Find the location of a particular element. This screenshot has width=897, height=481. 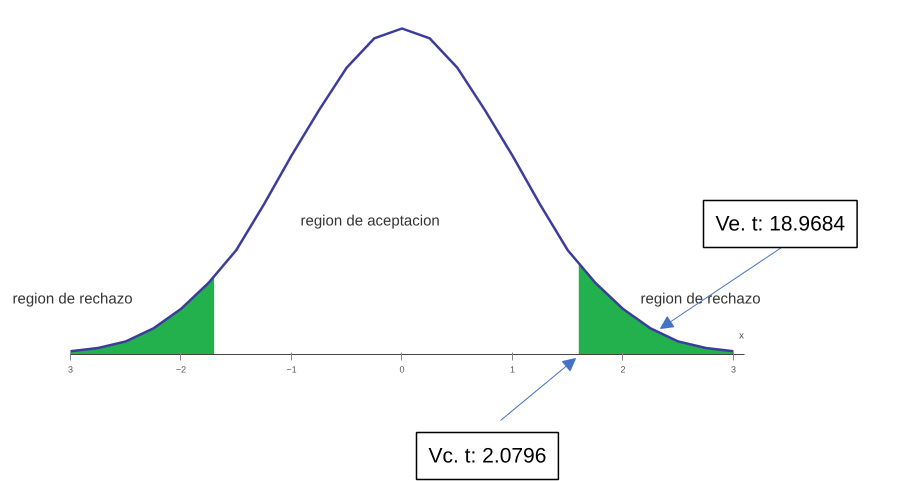

x-tick-label: 1 is located at coordinates (512, 369).